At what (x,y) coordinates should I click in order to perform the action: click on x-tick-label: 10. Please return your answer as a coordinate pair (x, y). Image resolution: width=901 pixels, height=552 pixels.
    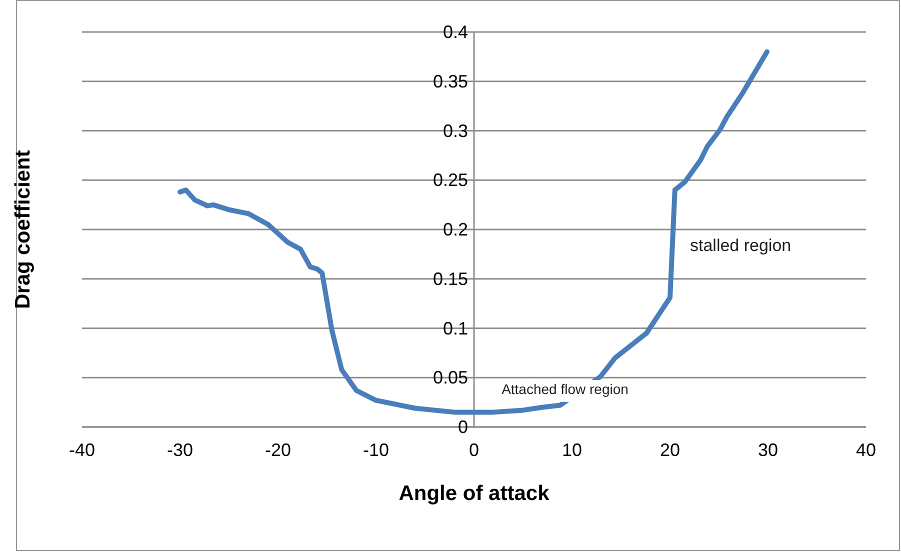
    Looking at the image, I should click on (572, 450).